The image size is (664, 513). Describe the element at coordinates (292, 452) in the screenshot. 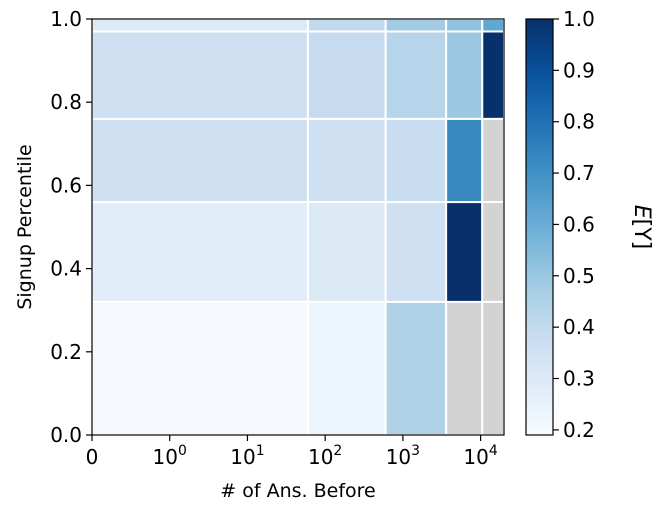

I see `x-axis: 0 100 10¹ 10² 10³ 10⁴` at that location.